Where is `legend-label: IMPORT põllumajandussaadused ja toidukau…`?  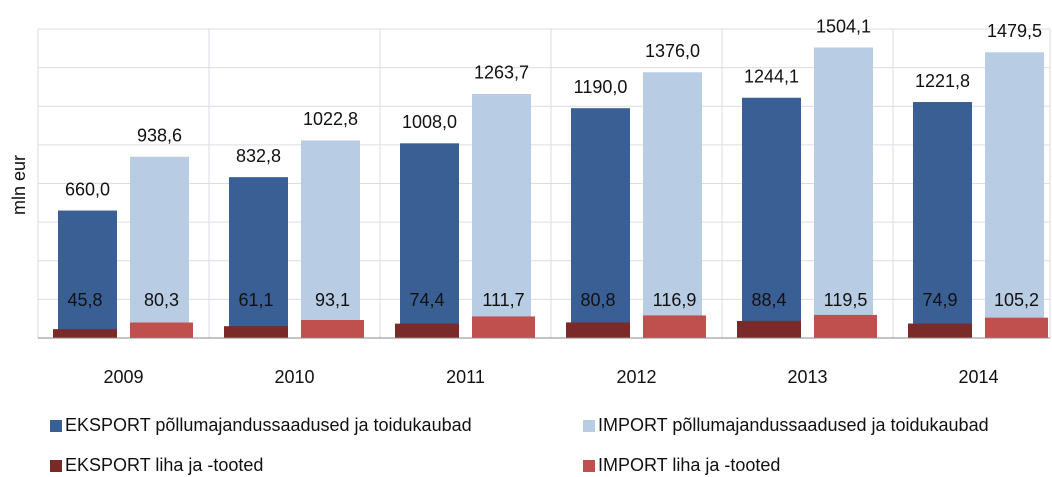
legend-label: IMPORT põllumajandussaadused ja toidukau… is located at coordinates (793, 425).